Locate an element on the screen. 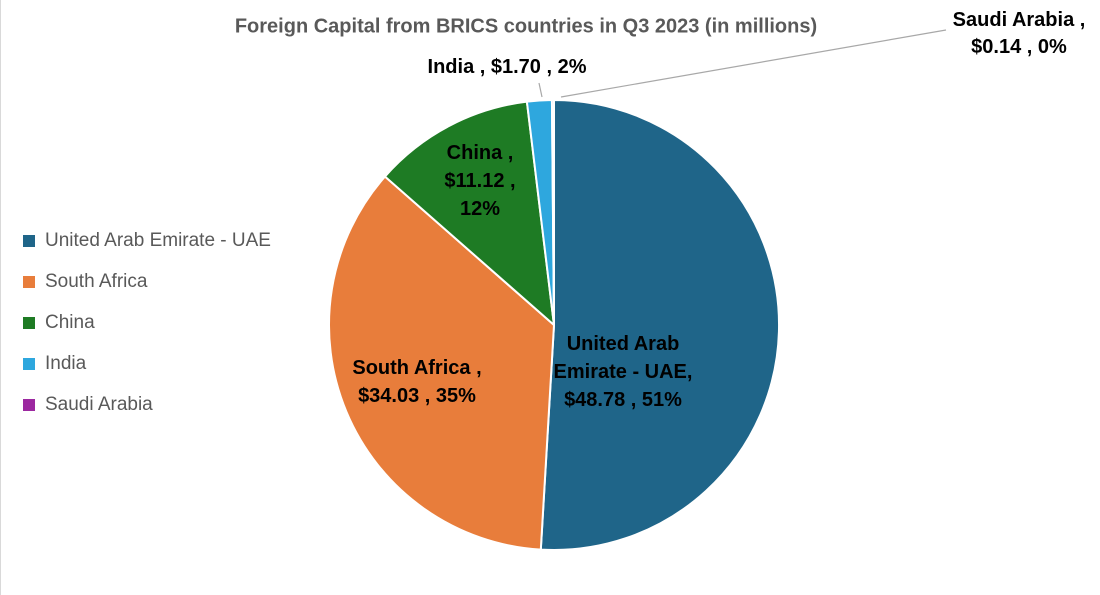 This screenshot has width=1100, height=595. data-label-south-africa-line1: South Africa , is located at coordinates (417, 368).